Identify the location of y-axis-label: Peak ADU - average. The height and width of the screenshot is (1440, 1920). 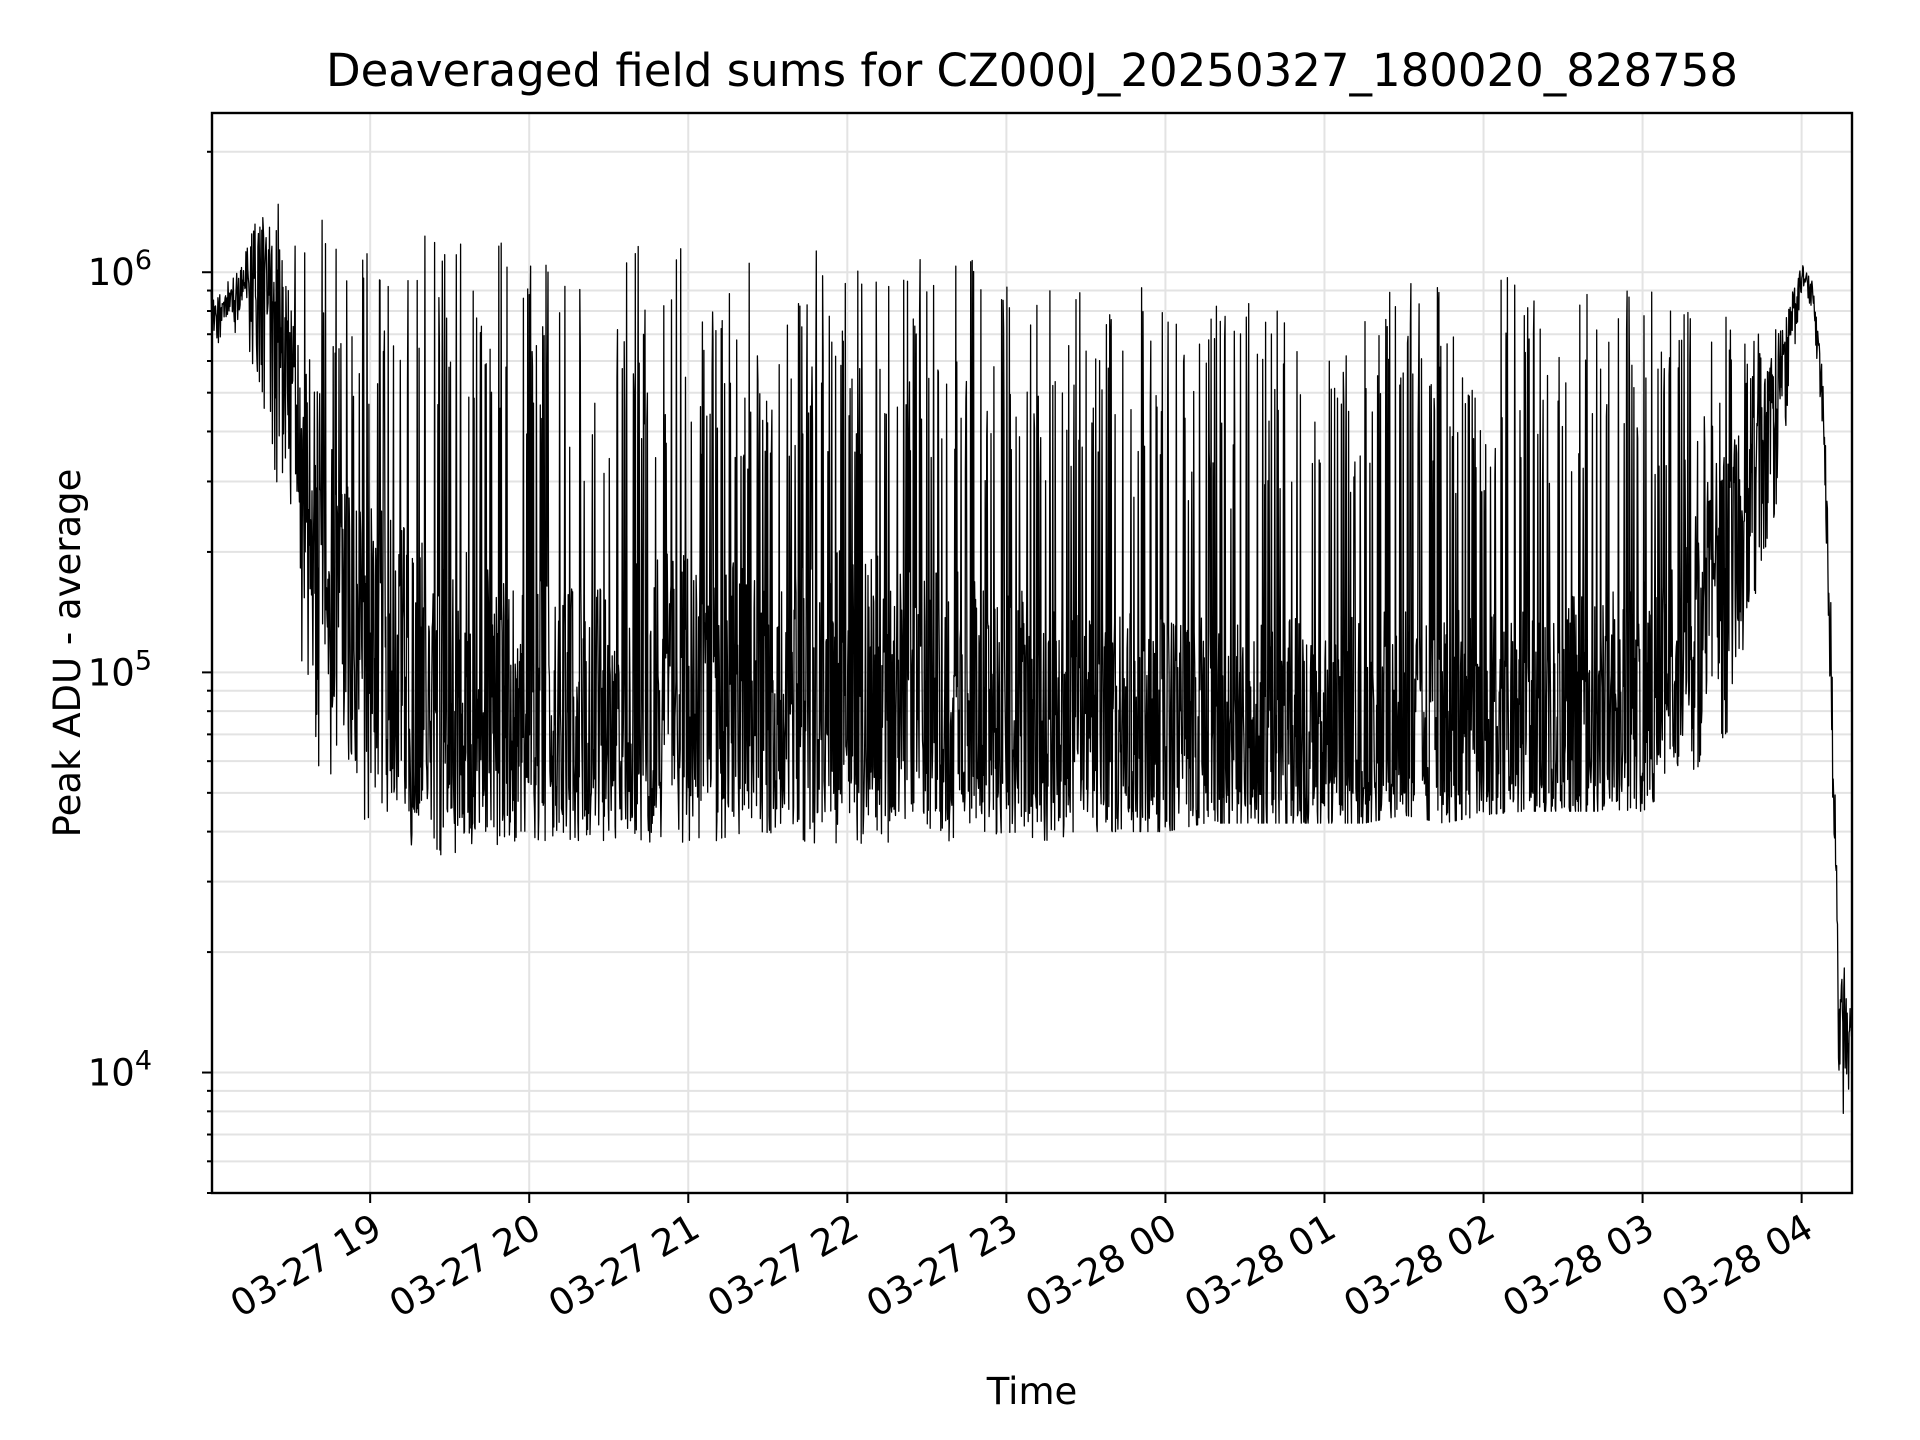
(67, 653).